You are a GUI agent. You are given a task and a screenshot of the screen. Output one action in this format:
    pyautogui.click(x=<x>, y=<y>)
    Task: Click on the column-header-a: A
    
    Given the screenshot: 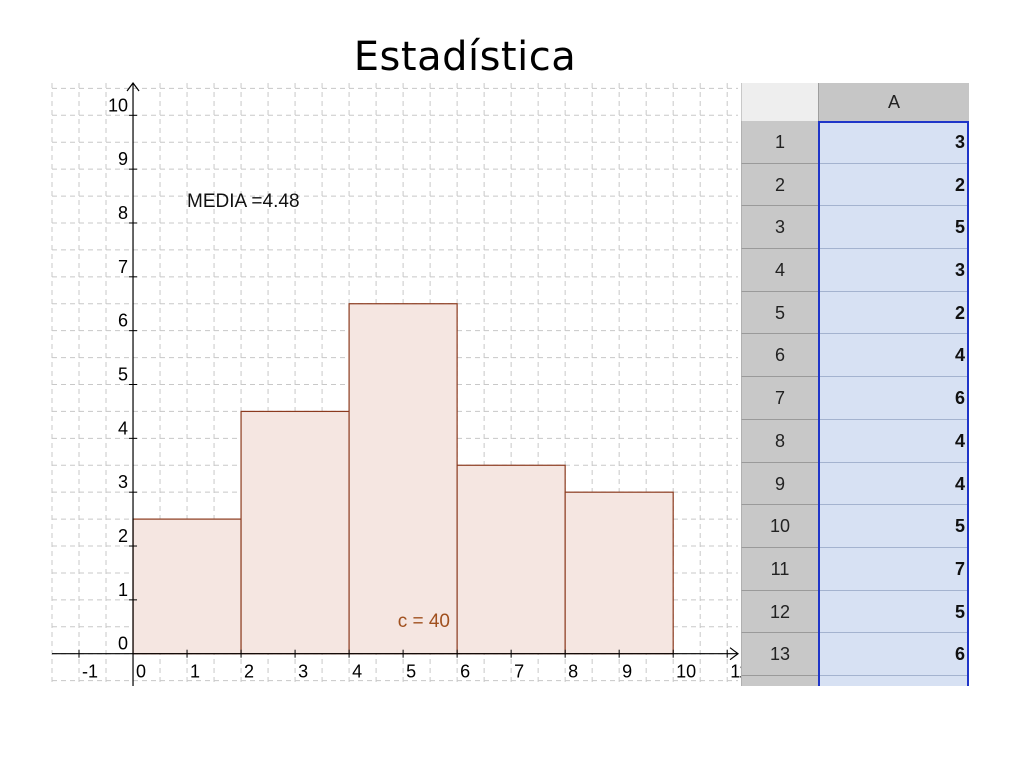 What is the action you would take?
    pyautogui.click(x=893, y=102)
    